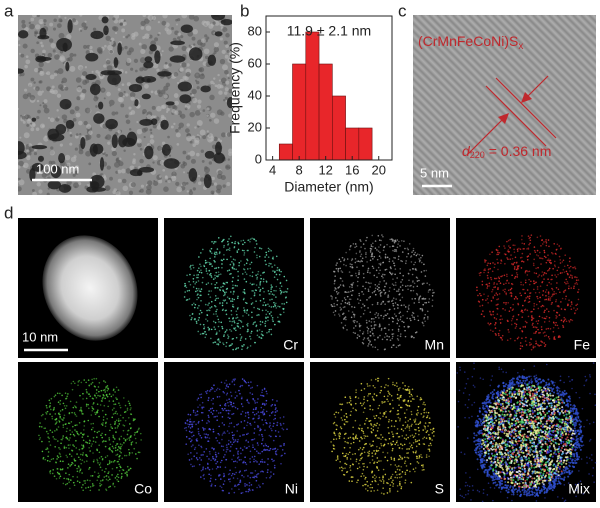  Describe the element at coordinates (143, 489) in the screenshot. I see `map-label: Co` at that location.